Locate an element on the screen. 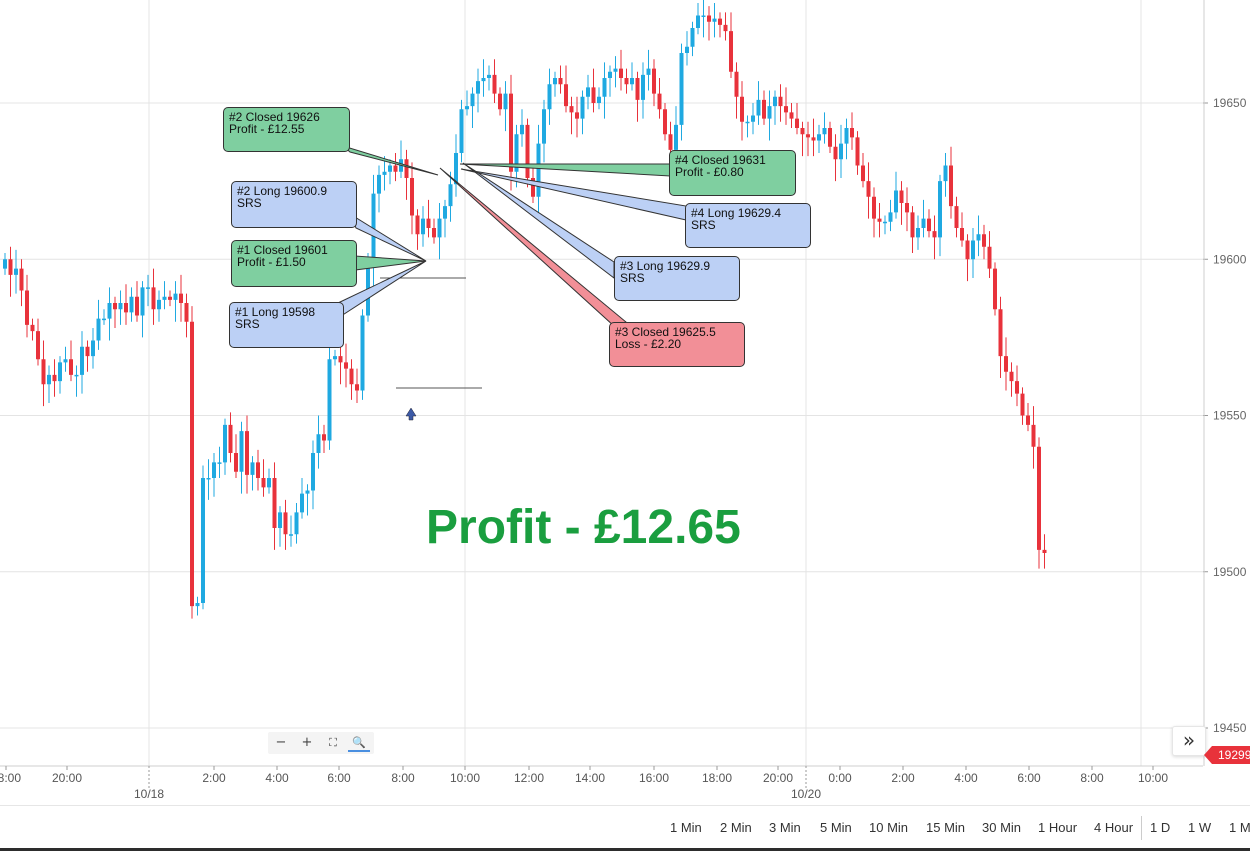  timeframe-3-min: 3 Min is located at coordinates (785, 827).